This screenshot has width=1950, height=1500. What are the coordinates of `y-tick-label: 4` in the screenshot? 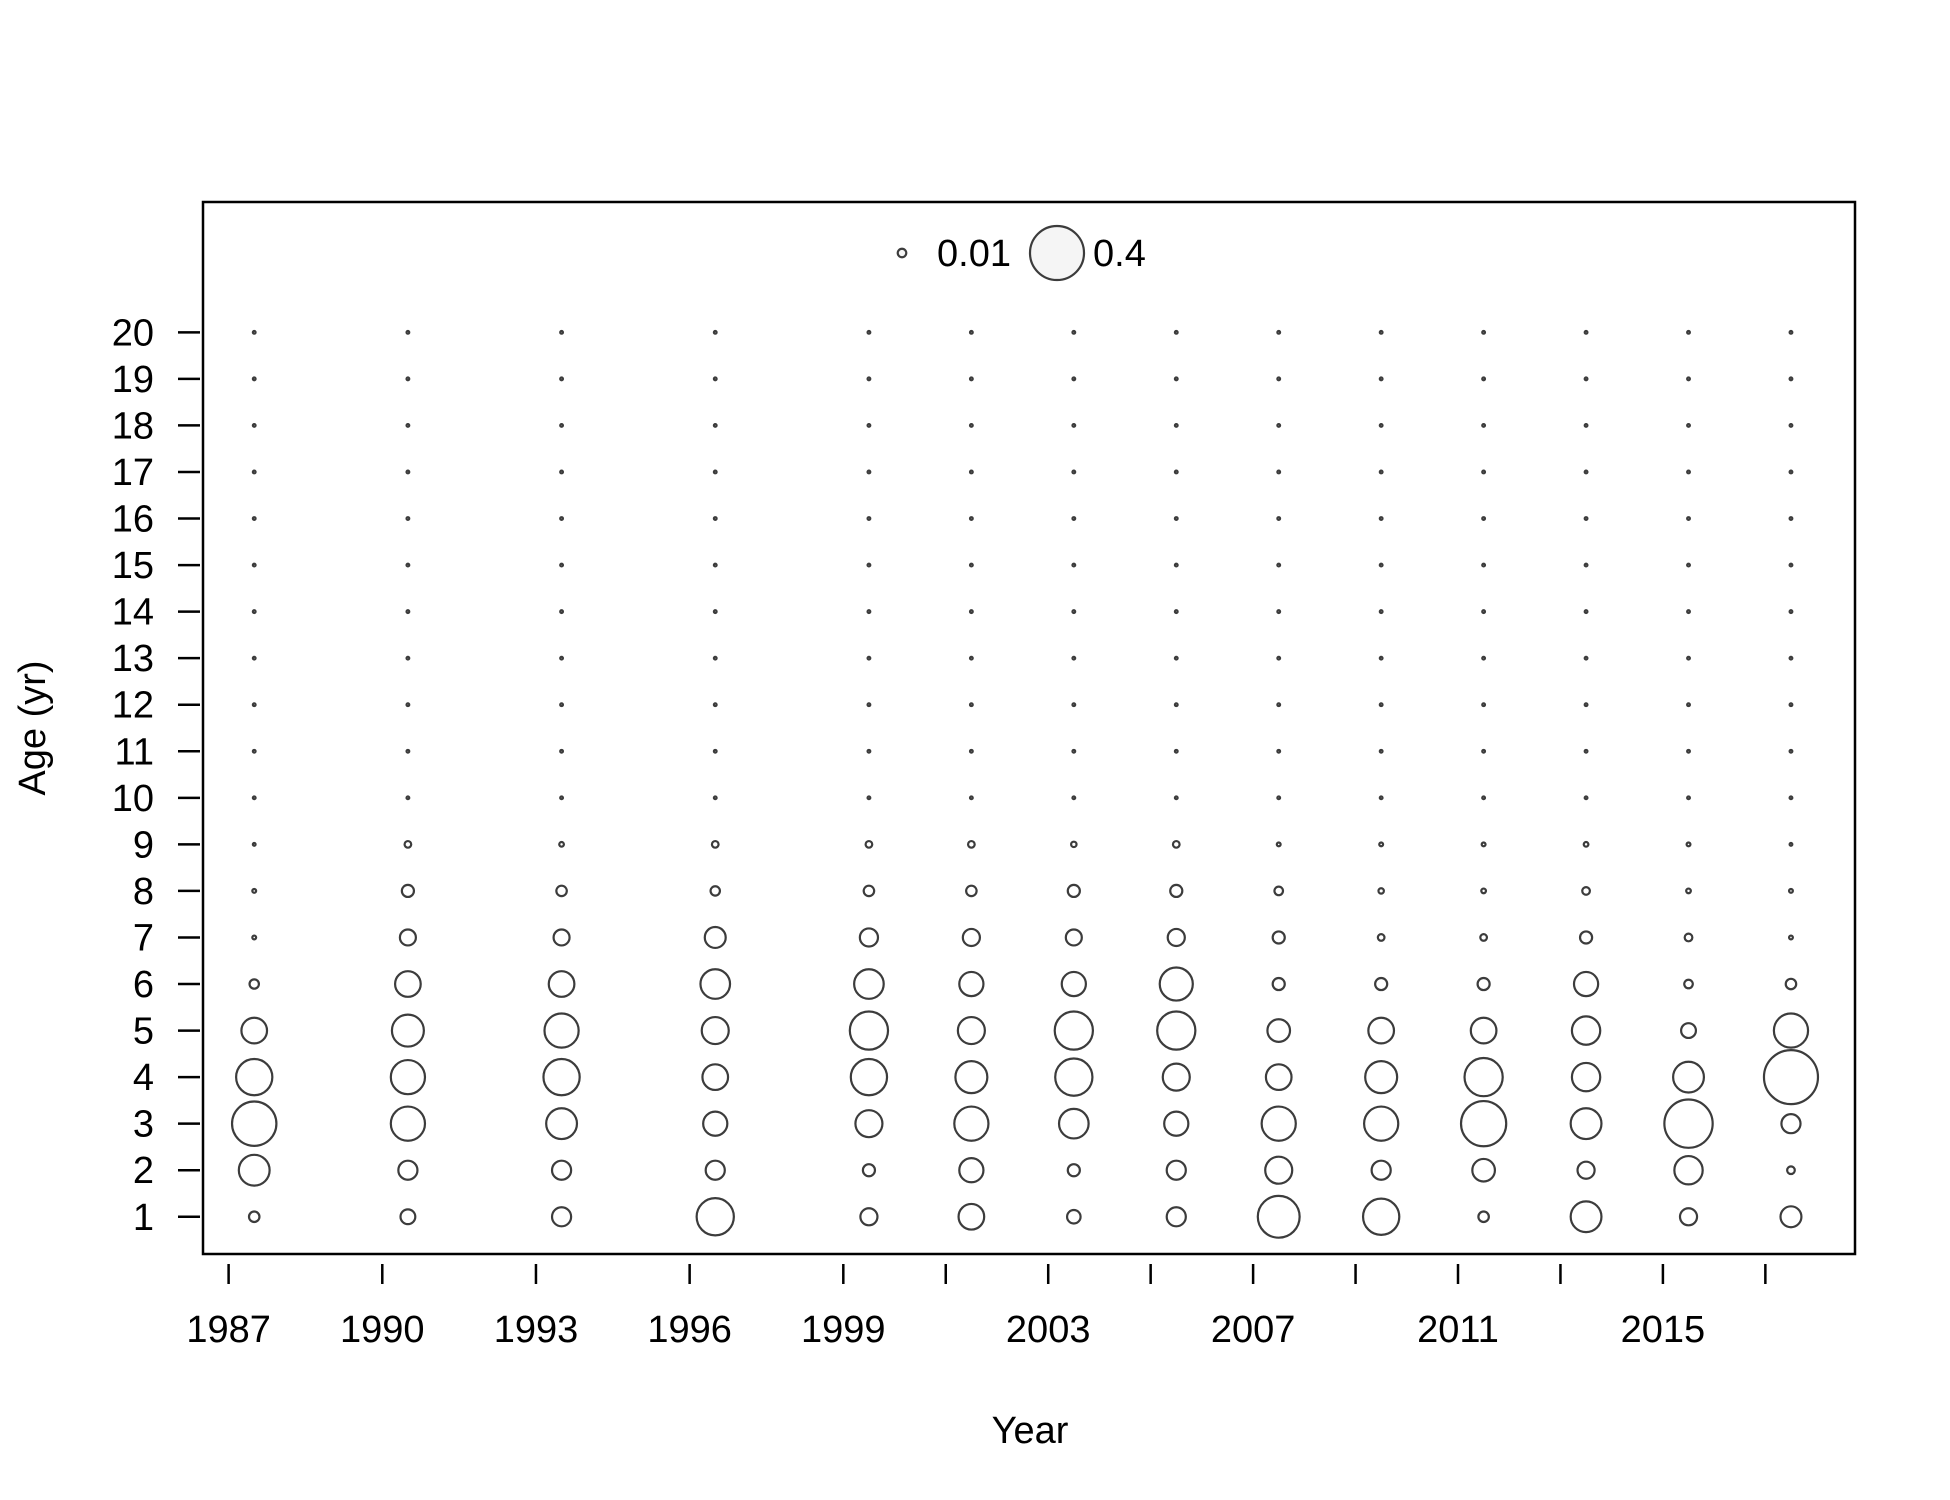 It's located at (143, 1078).